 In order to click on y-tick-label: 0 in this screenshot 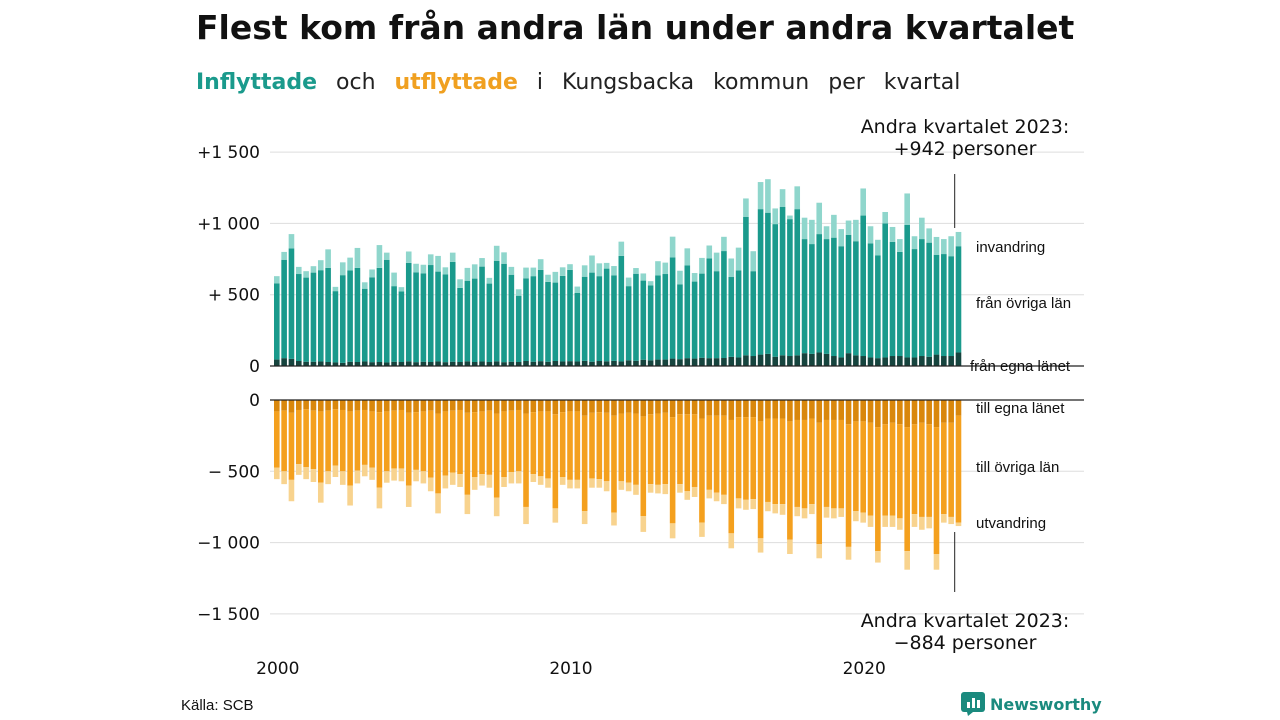, I will do `click(254, 401)`.